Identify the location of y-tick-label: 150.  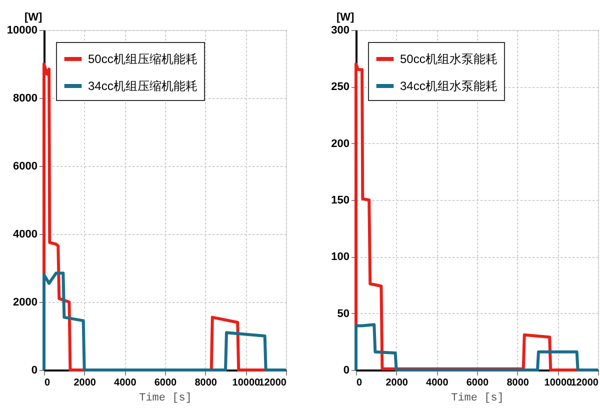
(340, 200).